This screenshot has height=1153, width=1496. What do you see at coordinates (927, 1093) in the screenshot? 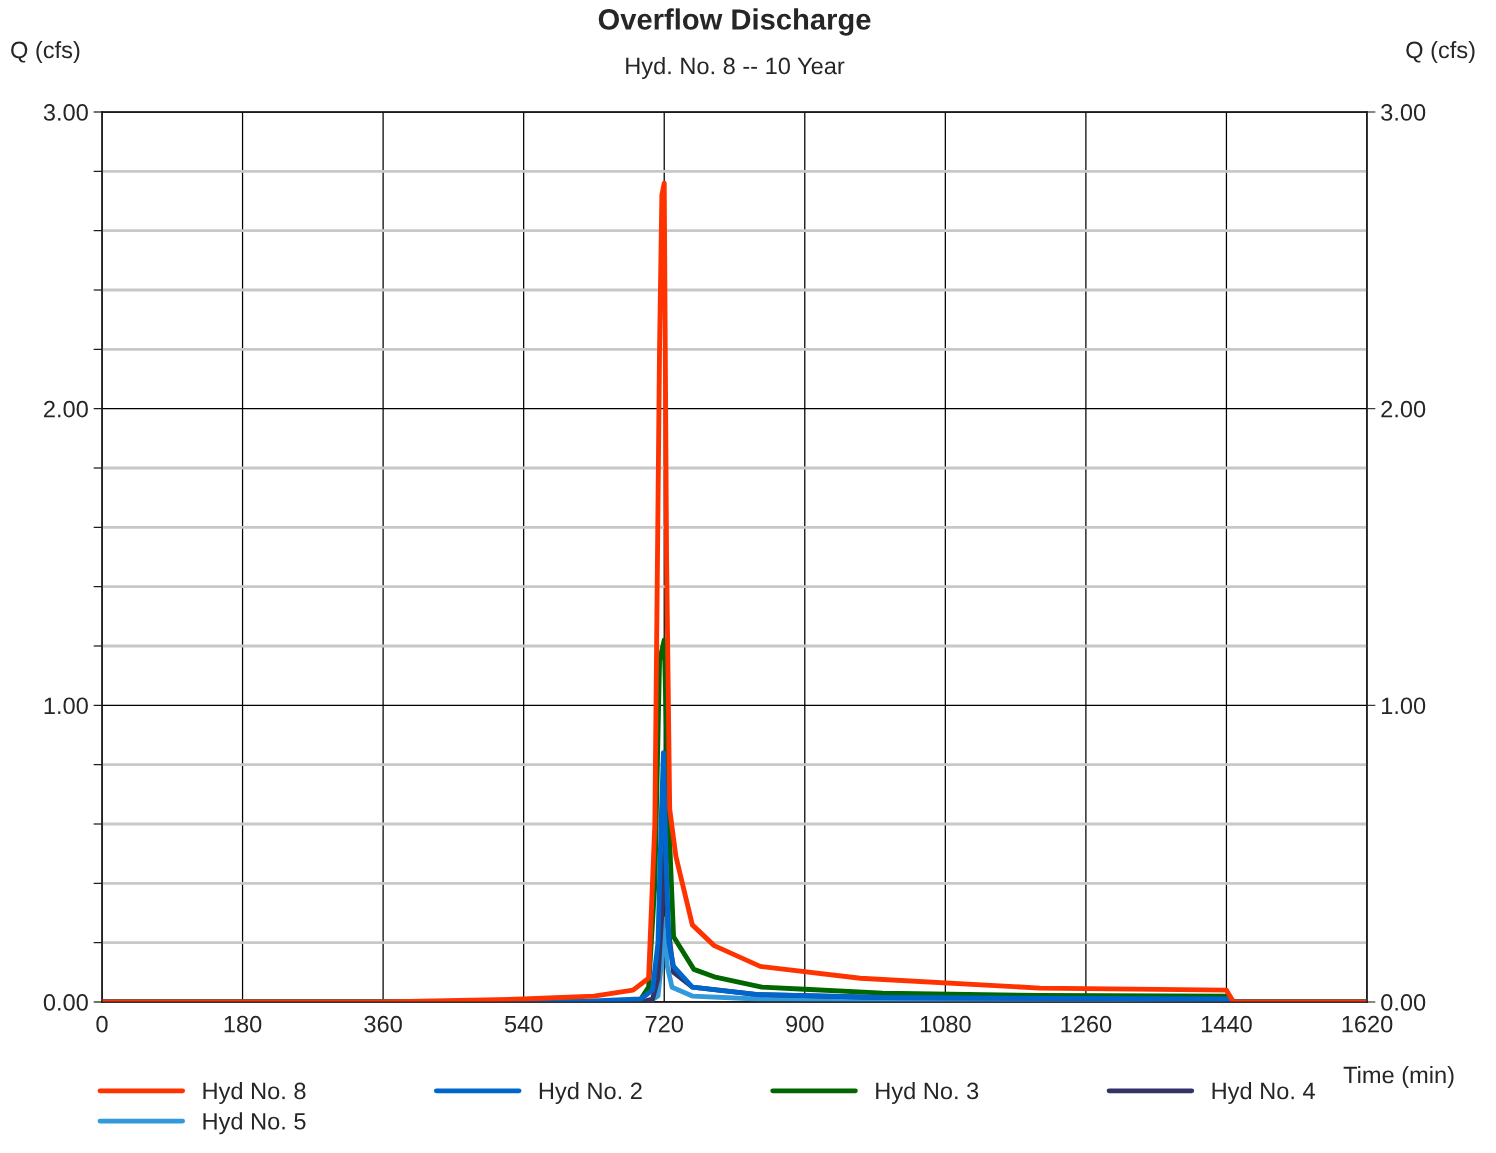
I see `legend-label: Hyd No. 3` at bounding box center [927, 1093].